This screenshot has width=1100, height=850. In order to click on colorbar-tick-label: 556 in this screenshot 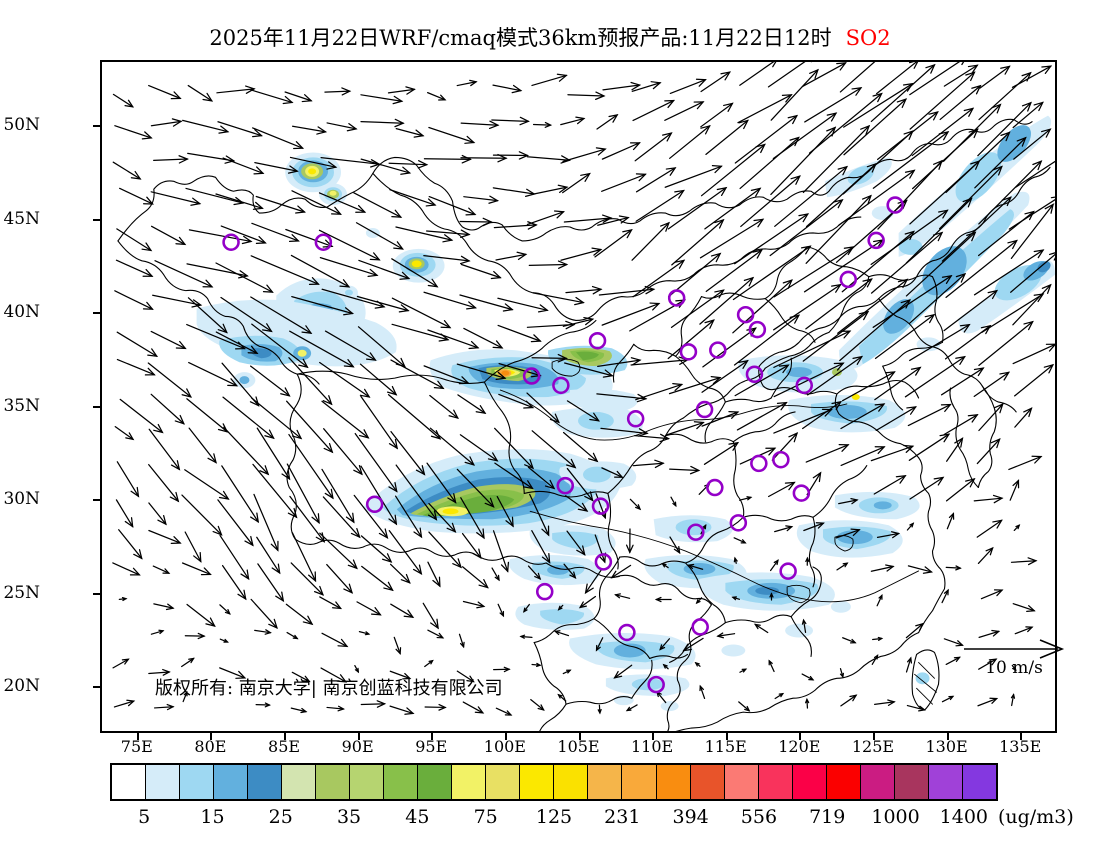, I will do `click(759, 817)`.